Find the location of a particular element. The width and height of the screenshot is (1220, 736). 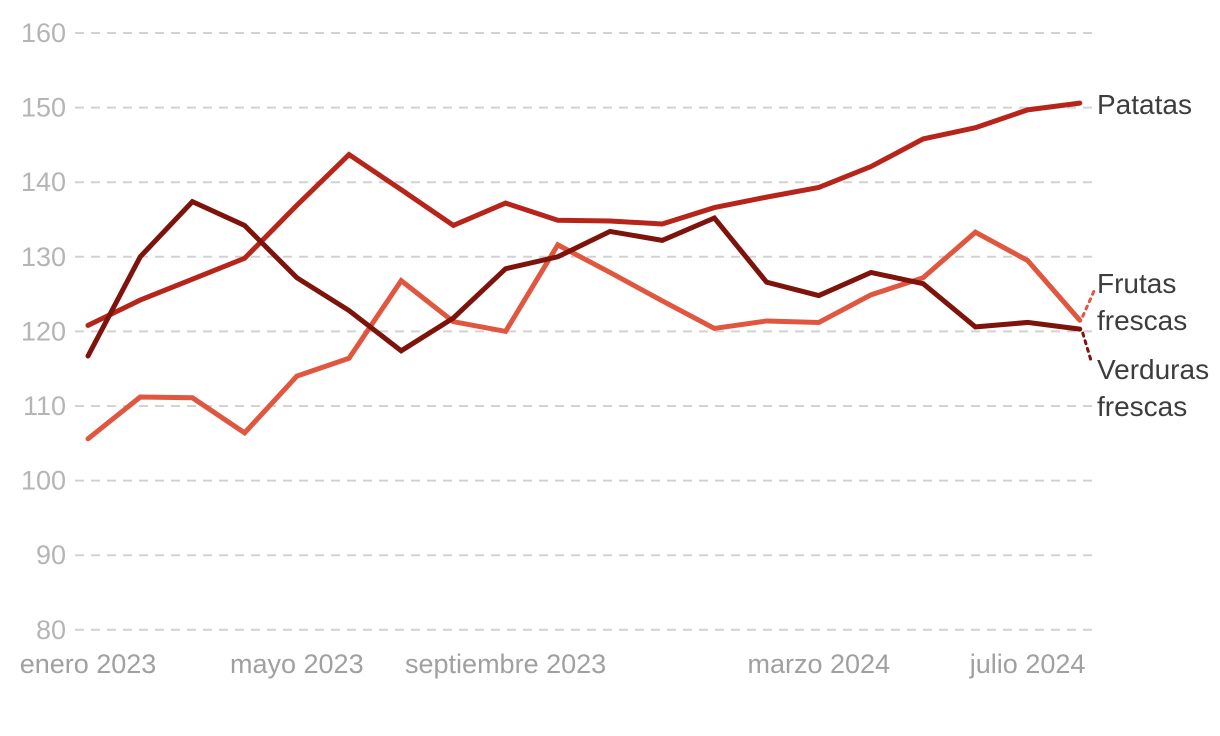

y-axis-tick-label: 160 is located at coordinates (43, 33).